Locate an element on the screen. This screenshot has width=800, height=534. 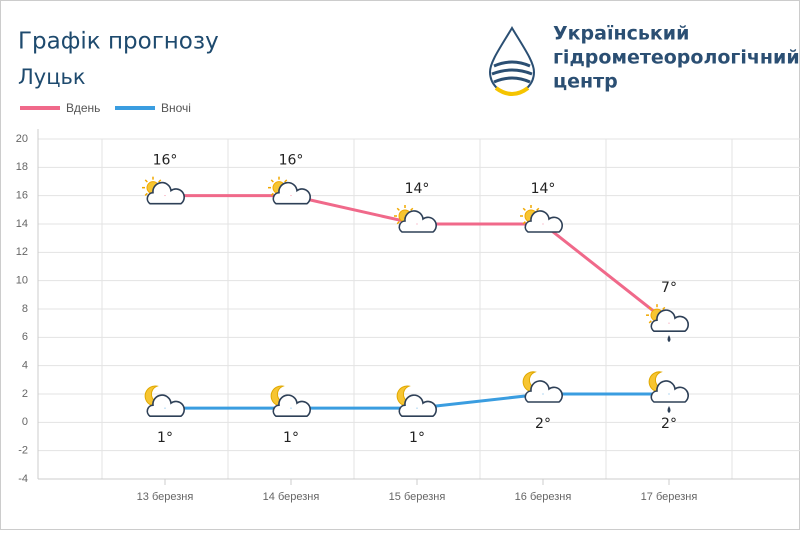
data-label: 7° is located at coordinates (669, 288).